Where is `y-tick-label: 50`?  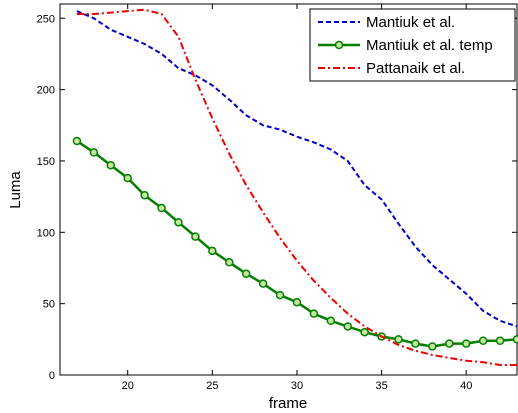 y-tick-label: 50 is located at coordinates (49, 305).